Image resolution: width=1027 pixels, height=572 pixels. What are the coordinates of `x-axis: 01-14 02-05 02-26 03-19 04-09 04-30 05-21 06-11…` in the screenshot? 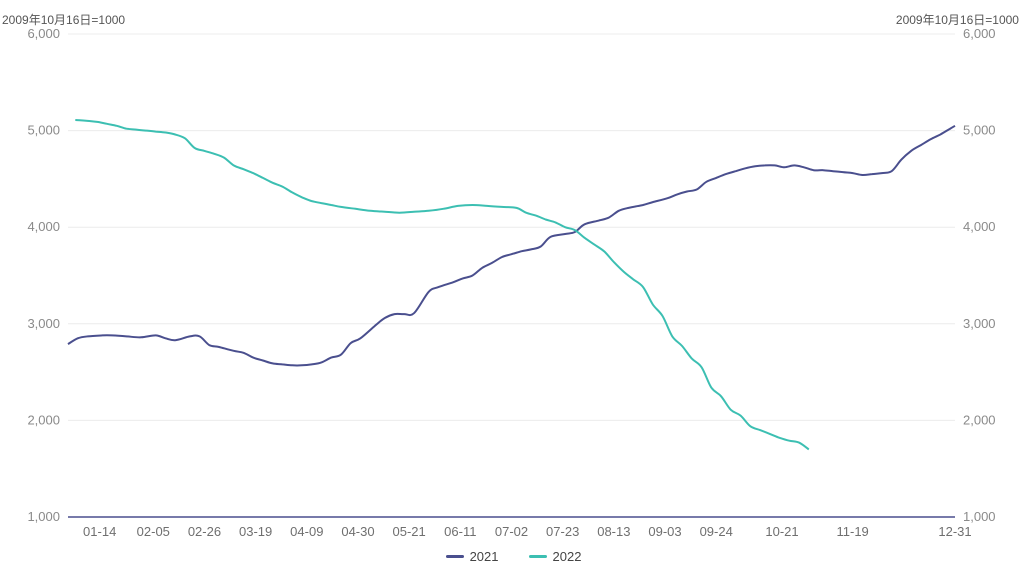 It's located at (520, 527).